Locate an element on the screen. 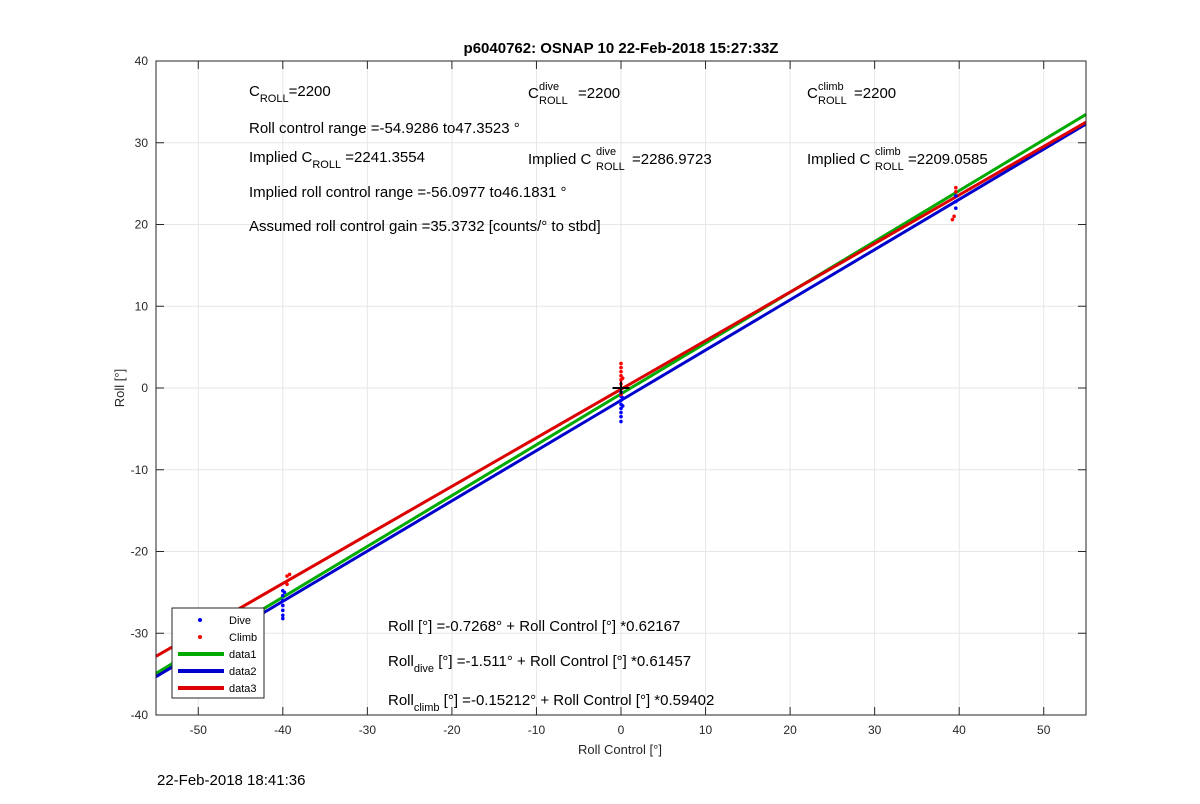 The width and height of the screenshot is (1200, 804). x-tick-label: -30 is located at coordinates (368, 730).